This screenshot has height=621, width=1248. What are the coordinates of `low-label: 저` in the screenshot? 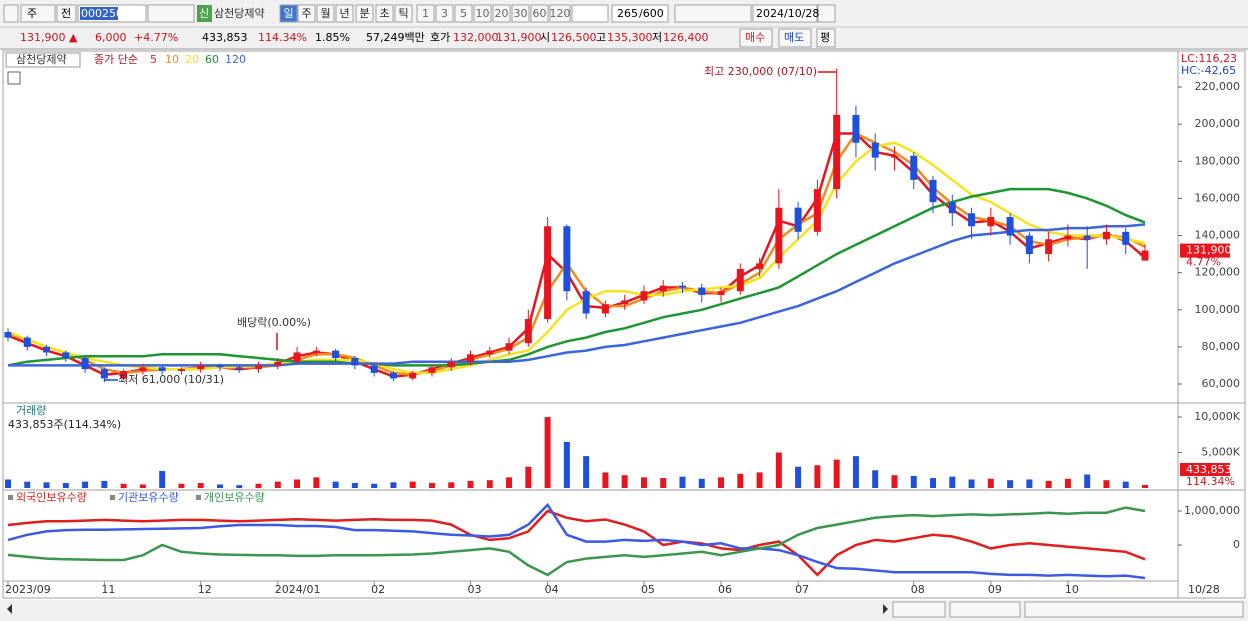 It's located at (657, 37).